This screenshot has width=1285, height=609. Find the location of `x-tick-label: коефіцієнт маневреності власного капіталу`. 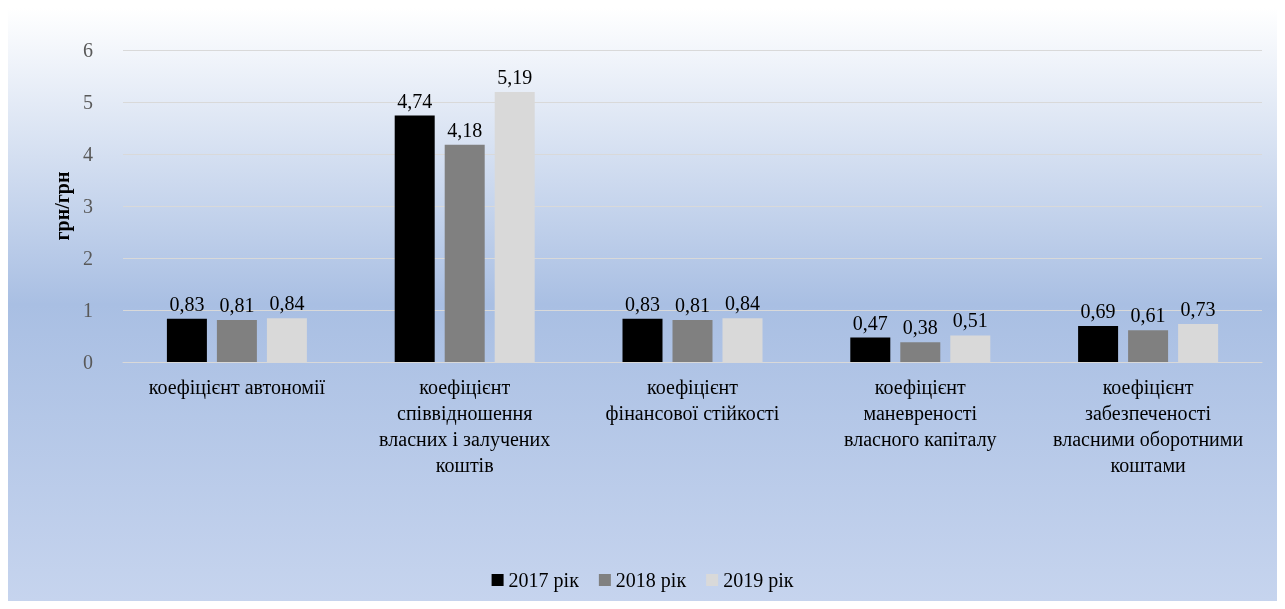

x-tick-label: коефіцієнт маневреності власного капіталу is located at coordinates (920, 413).